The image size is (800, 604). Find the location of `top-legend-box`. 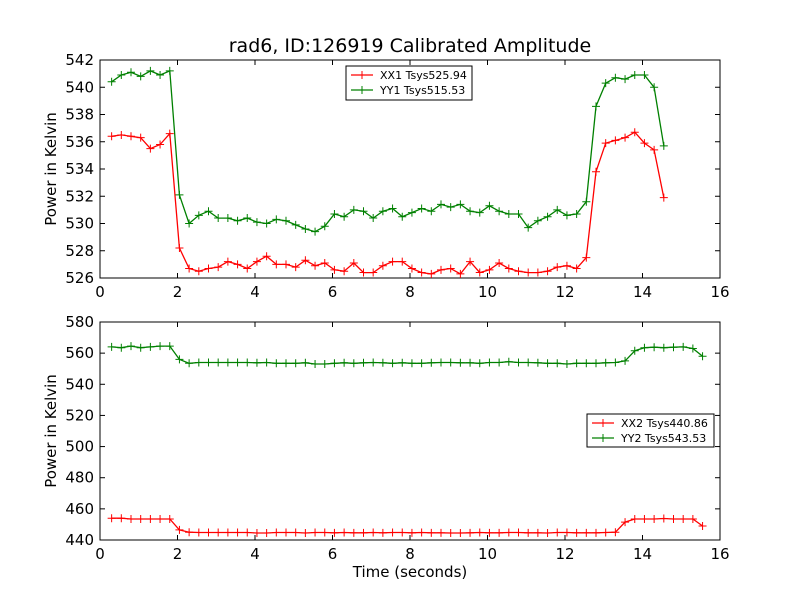

top-legend-box is located at coordinates (409, 83).